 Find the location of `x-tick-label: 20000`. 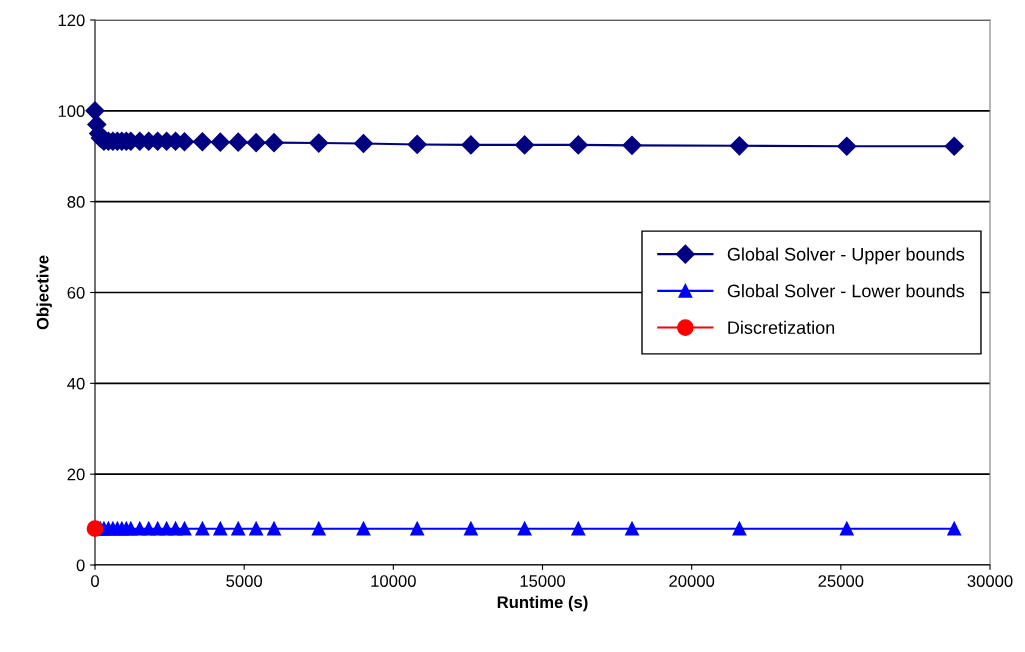

x-tick-label: 20000 is located at coordinates (692, 581).